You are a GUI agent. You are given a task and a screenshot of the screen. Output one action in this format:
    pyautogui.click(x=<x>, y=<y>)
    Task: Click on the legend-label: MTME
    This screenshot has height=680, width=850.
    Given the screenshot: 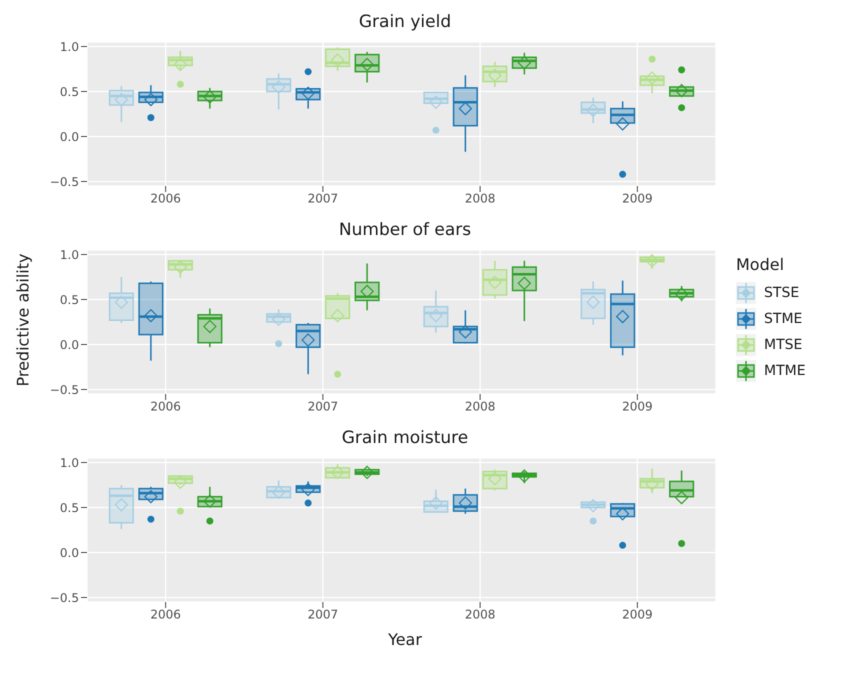 What is the action you would take?
    pyautogui.click(x=785, y=370)
    